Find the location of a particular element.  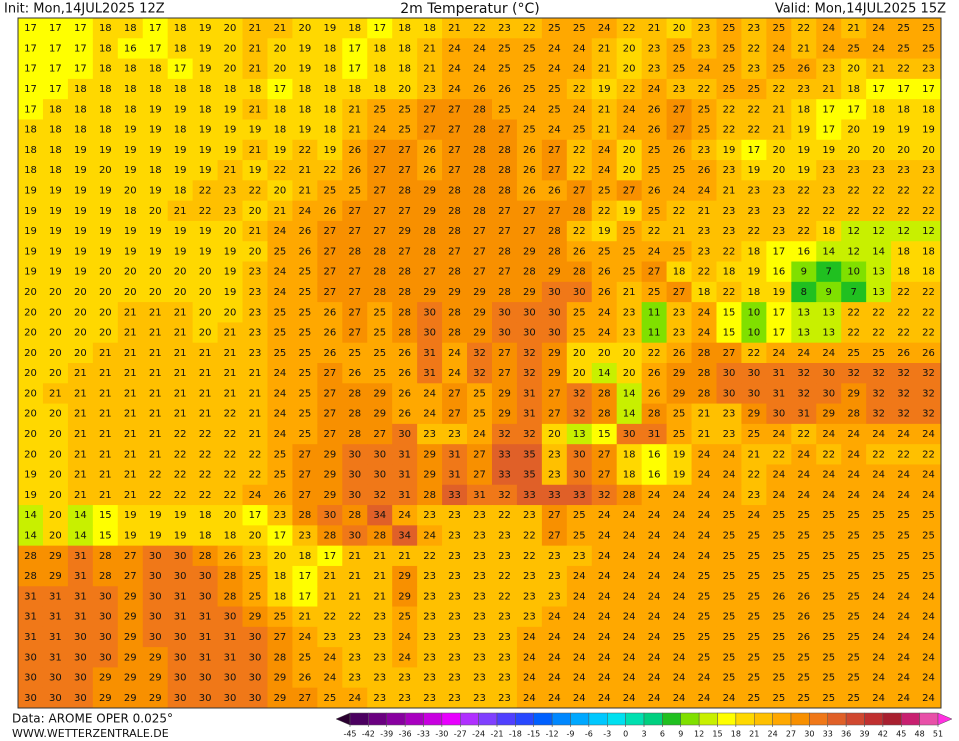

legend-tick-label: 18 is located at coordinates (736, 734).